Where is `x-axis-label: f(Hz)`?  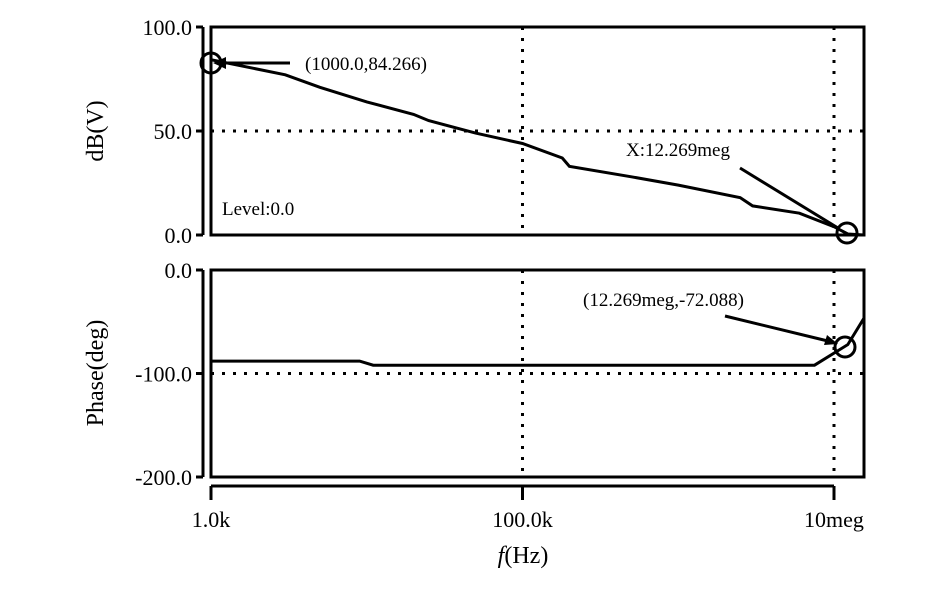 x-axis-label: f(Hz) is located at coordinates (523, 556).